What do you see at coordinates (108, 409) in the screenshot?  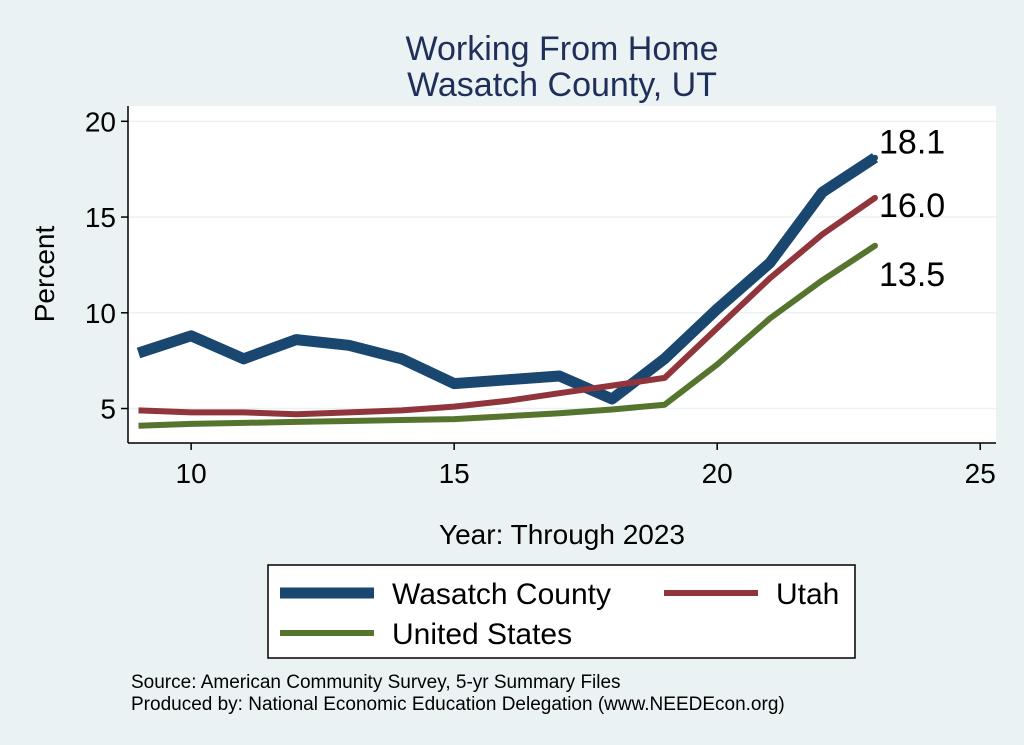 I see `y-tick-label-5: 5` at bounding box center [108, 409].